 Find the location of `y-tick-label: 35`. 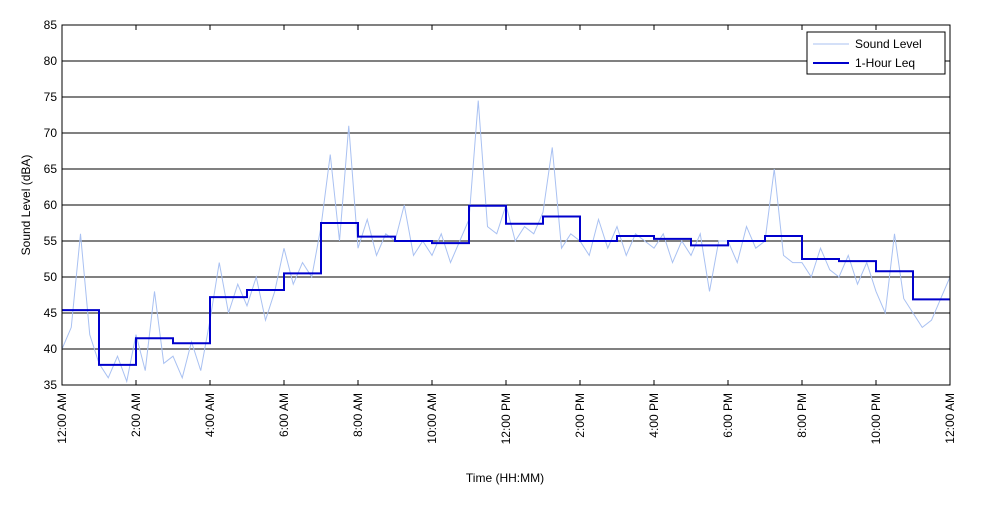

y-tick-label: 35 is located at coordinates (51, 385).